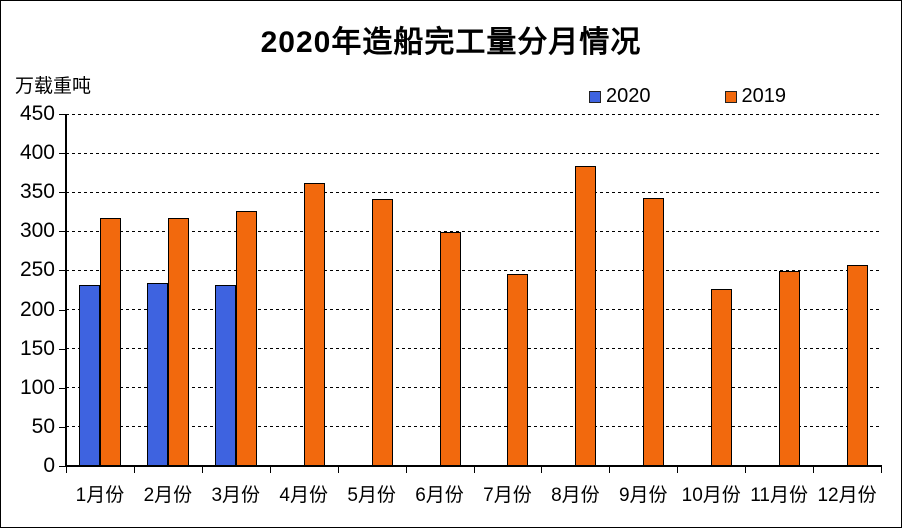 The height and width of the screenshot is (528, 902). I want to click on y-tick-label: 50, so click(43, 426).